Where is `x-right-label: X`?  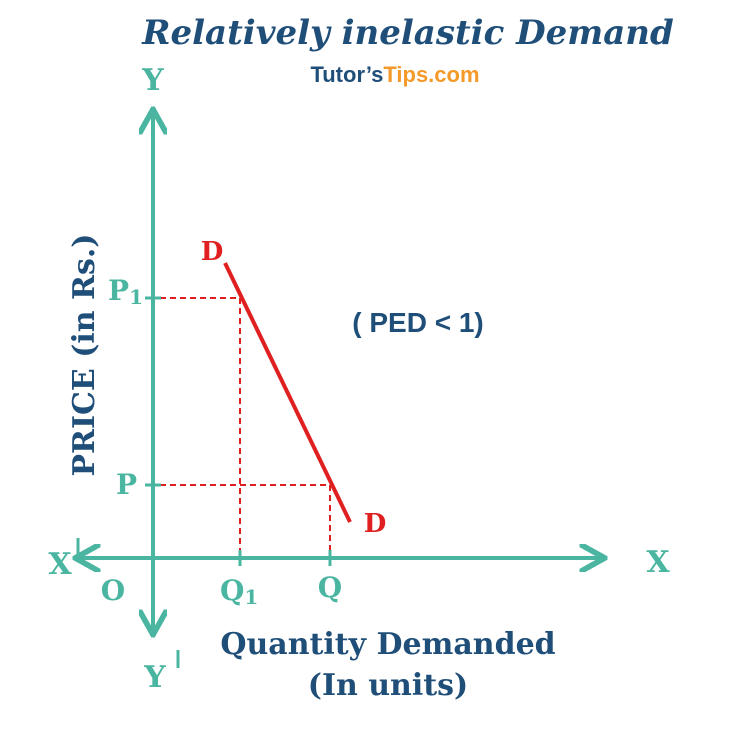 x-right-label: X is located at coordinates (658, 562).